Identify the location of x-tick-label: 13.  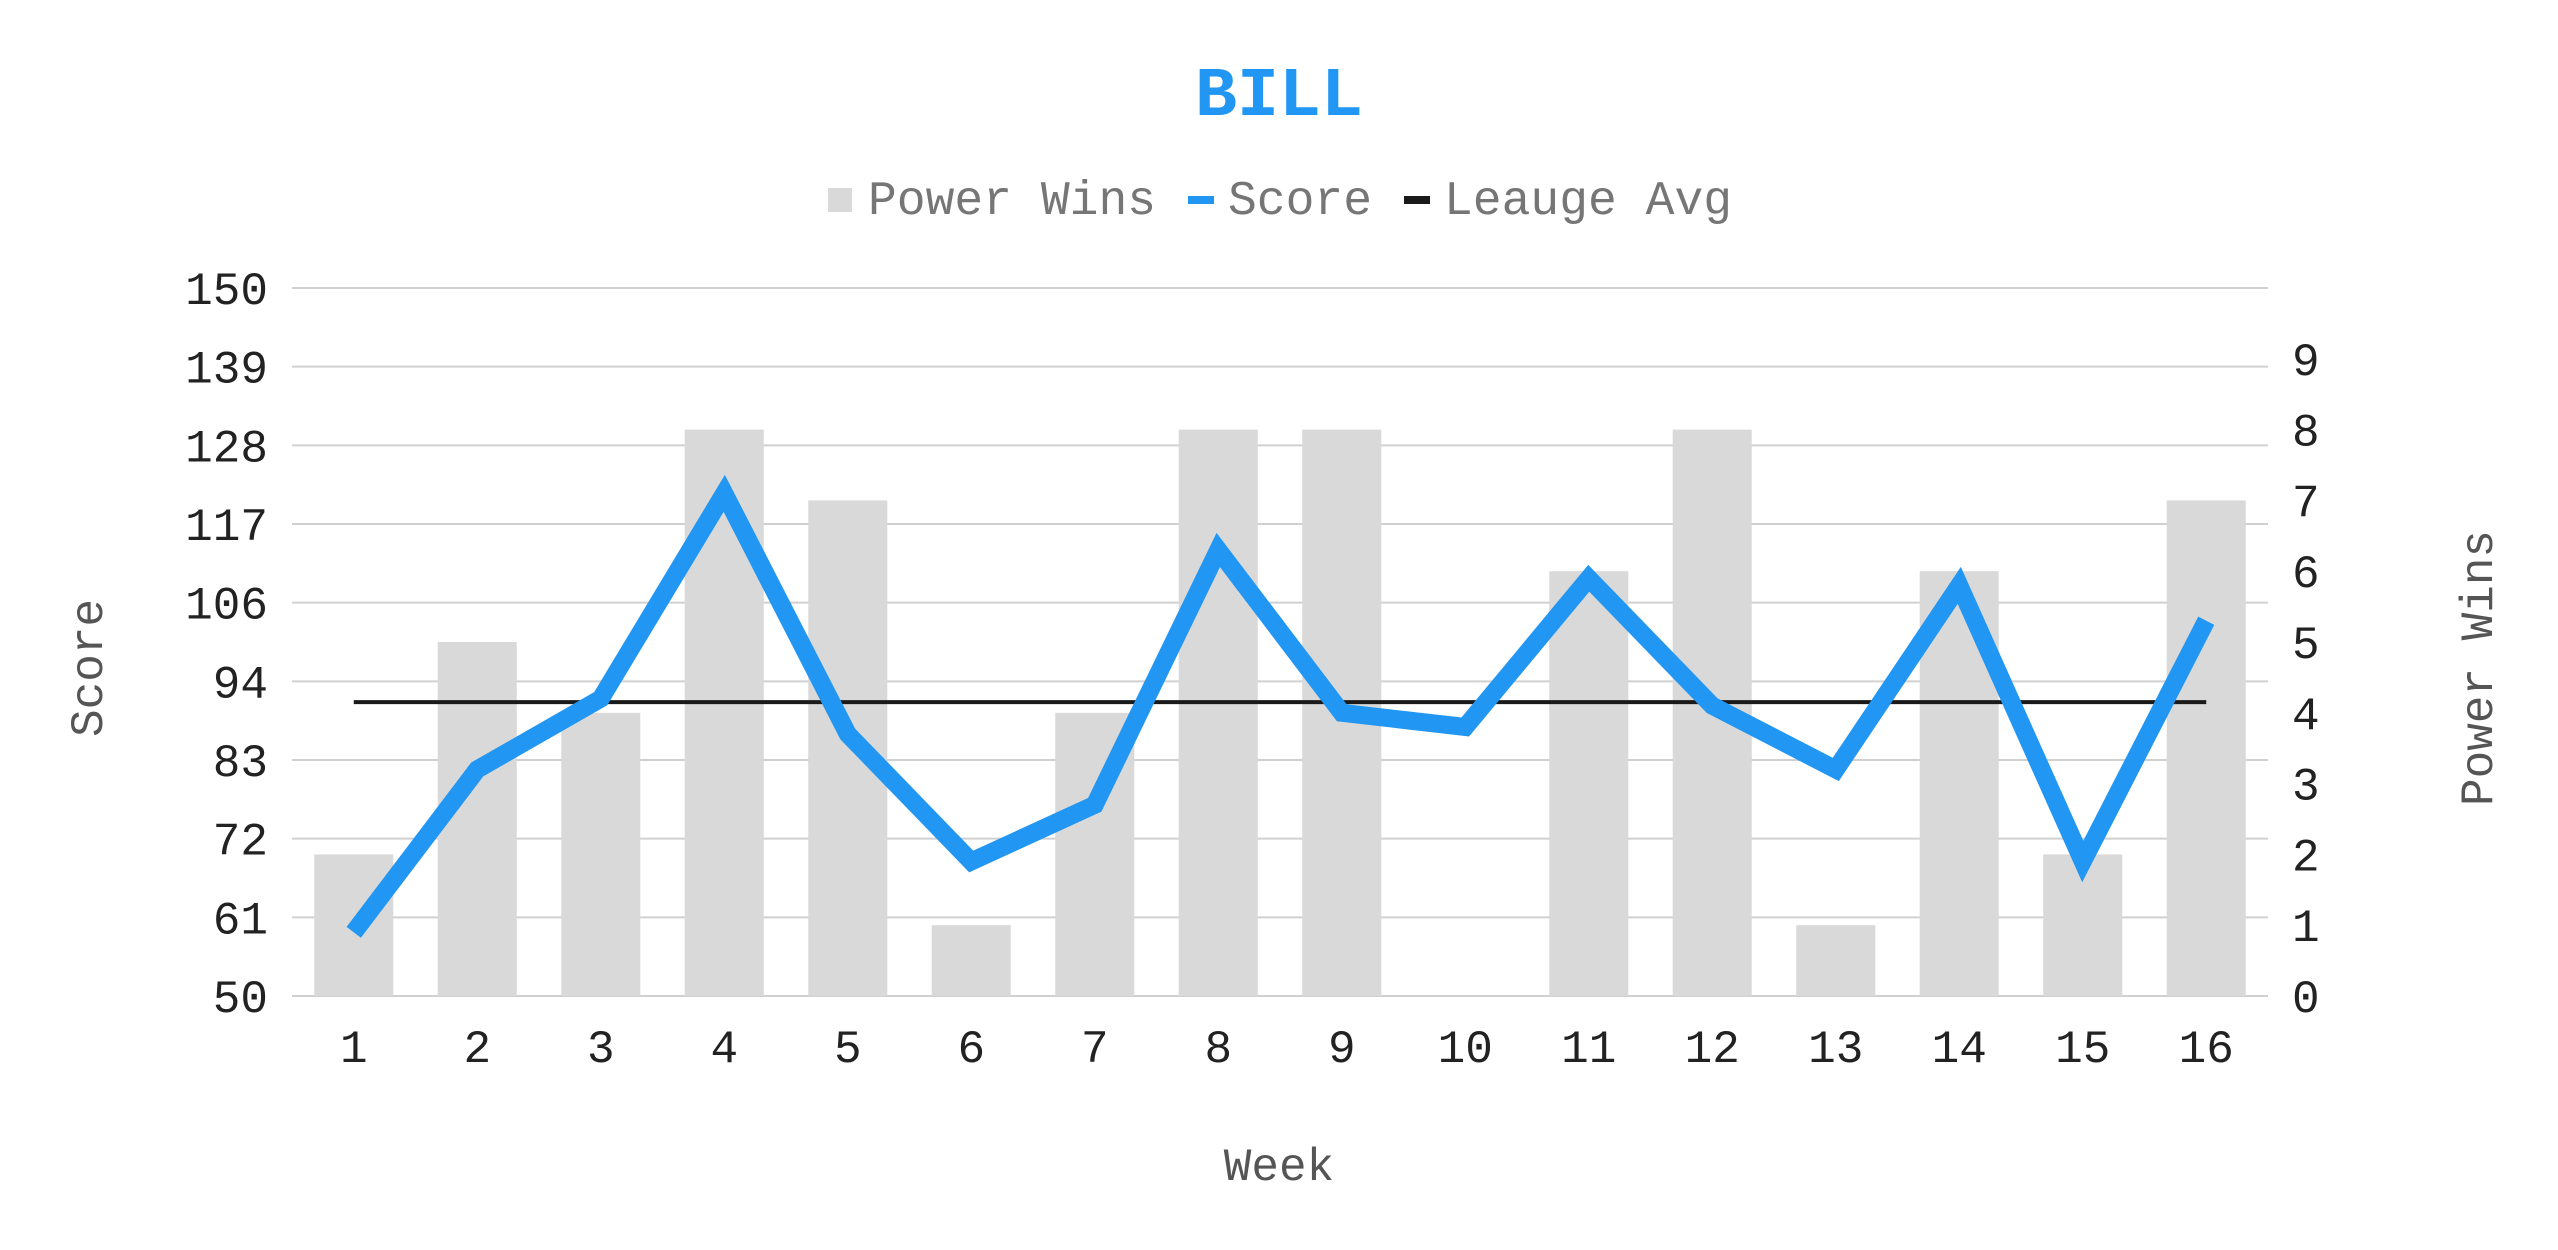
(1835, 1050).